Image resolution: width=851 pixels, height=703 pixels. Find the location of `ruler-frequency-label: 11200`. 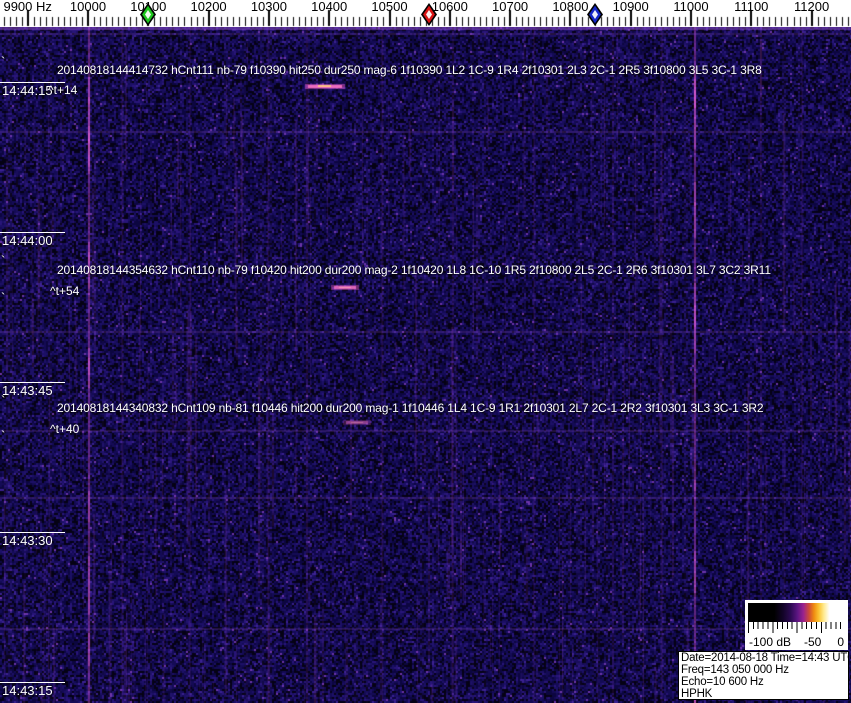

ruler-frequency-label: 11200 is located at coordinates (812, 7).